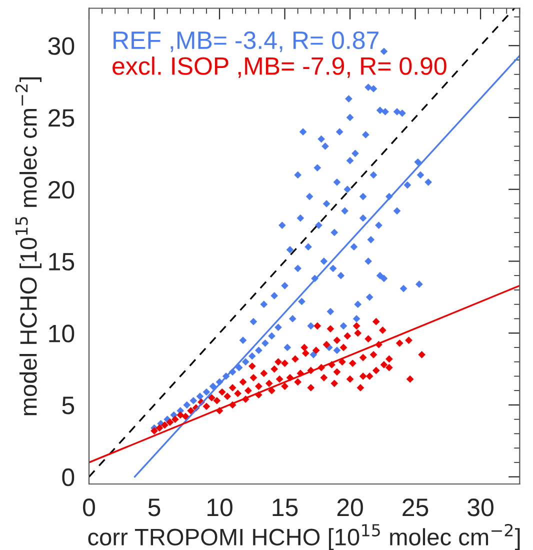 The width and height of the screenshot is (533, 550). Describe the element at coordinates (61, 118) in the screenshot. I see `y-tick-label: 25` at that location.